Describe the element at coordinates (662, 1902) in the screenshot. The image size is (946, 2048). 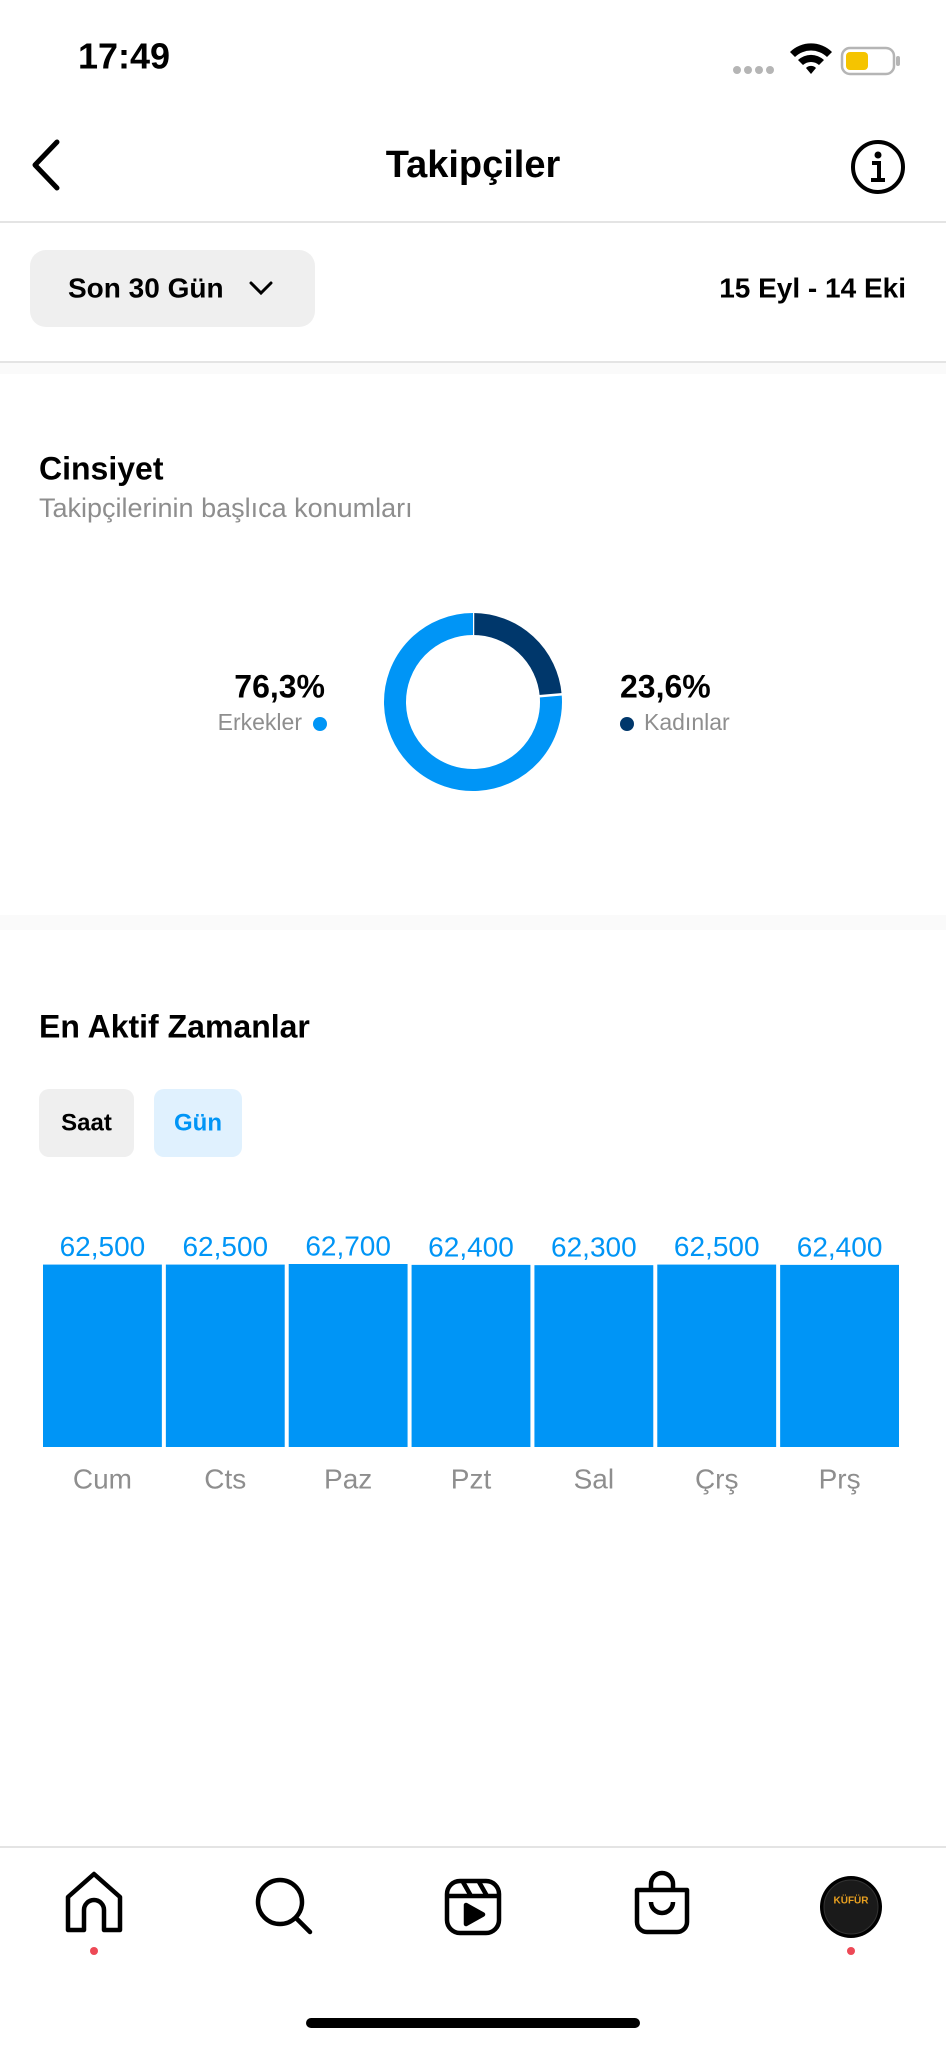
I see `nav-shop` at that location.